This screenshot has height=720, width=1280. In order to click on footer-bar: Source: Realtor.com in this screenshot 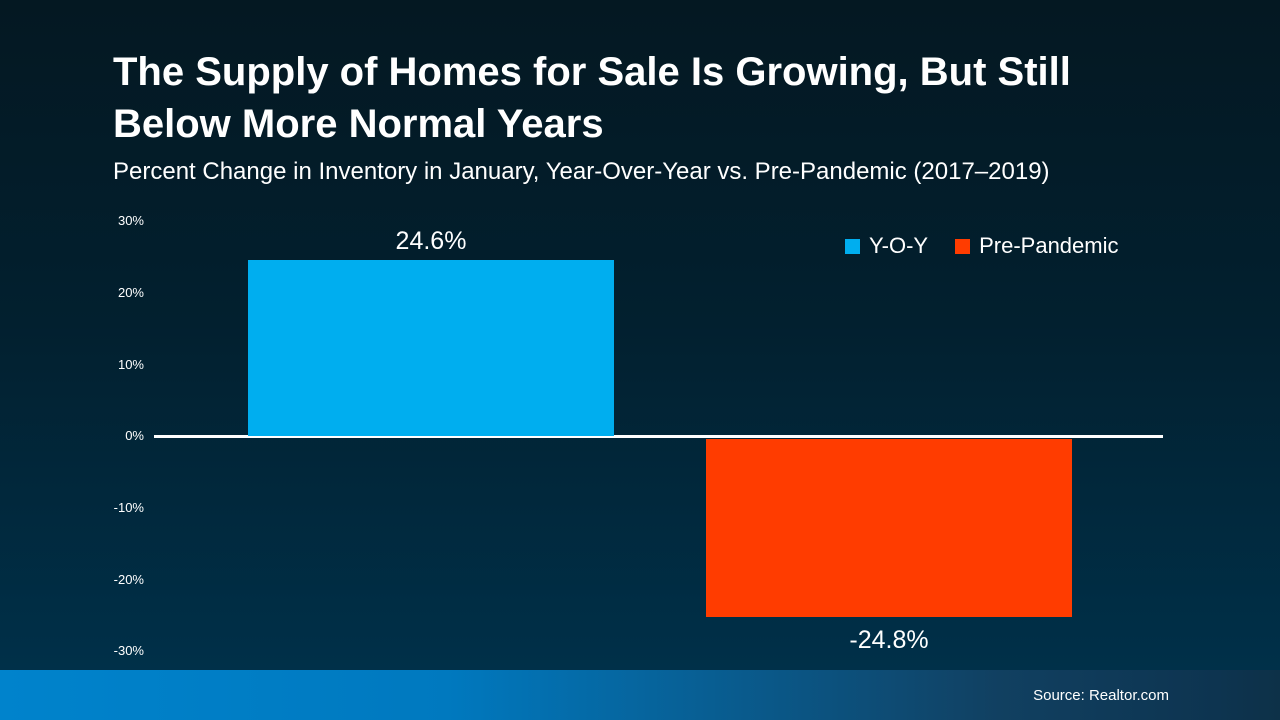, I will do `click(640, 695)`.